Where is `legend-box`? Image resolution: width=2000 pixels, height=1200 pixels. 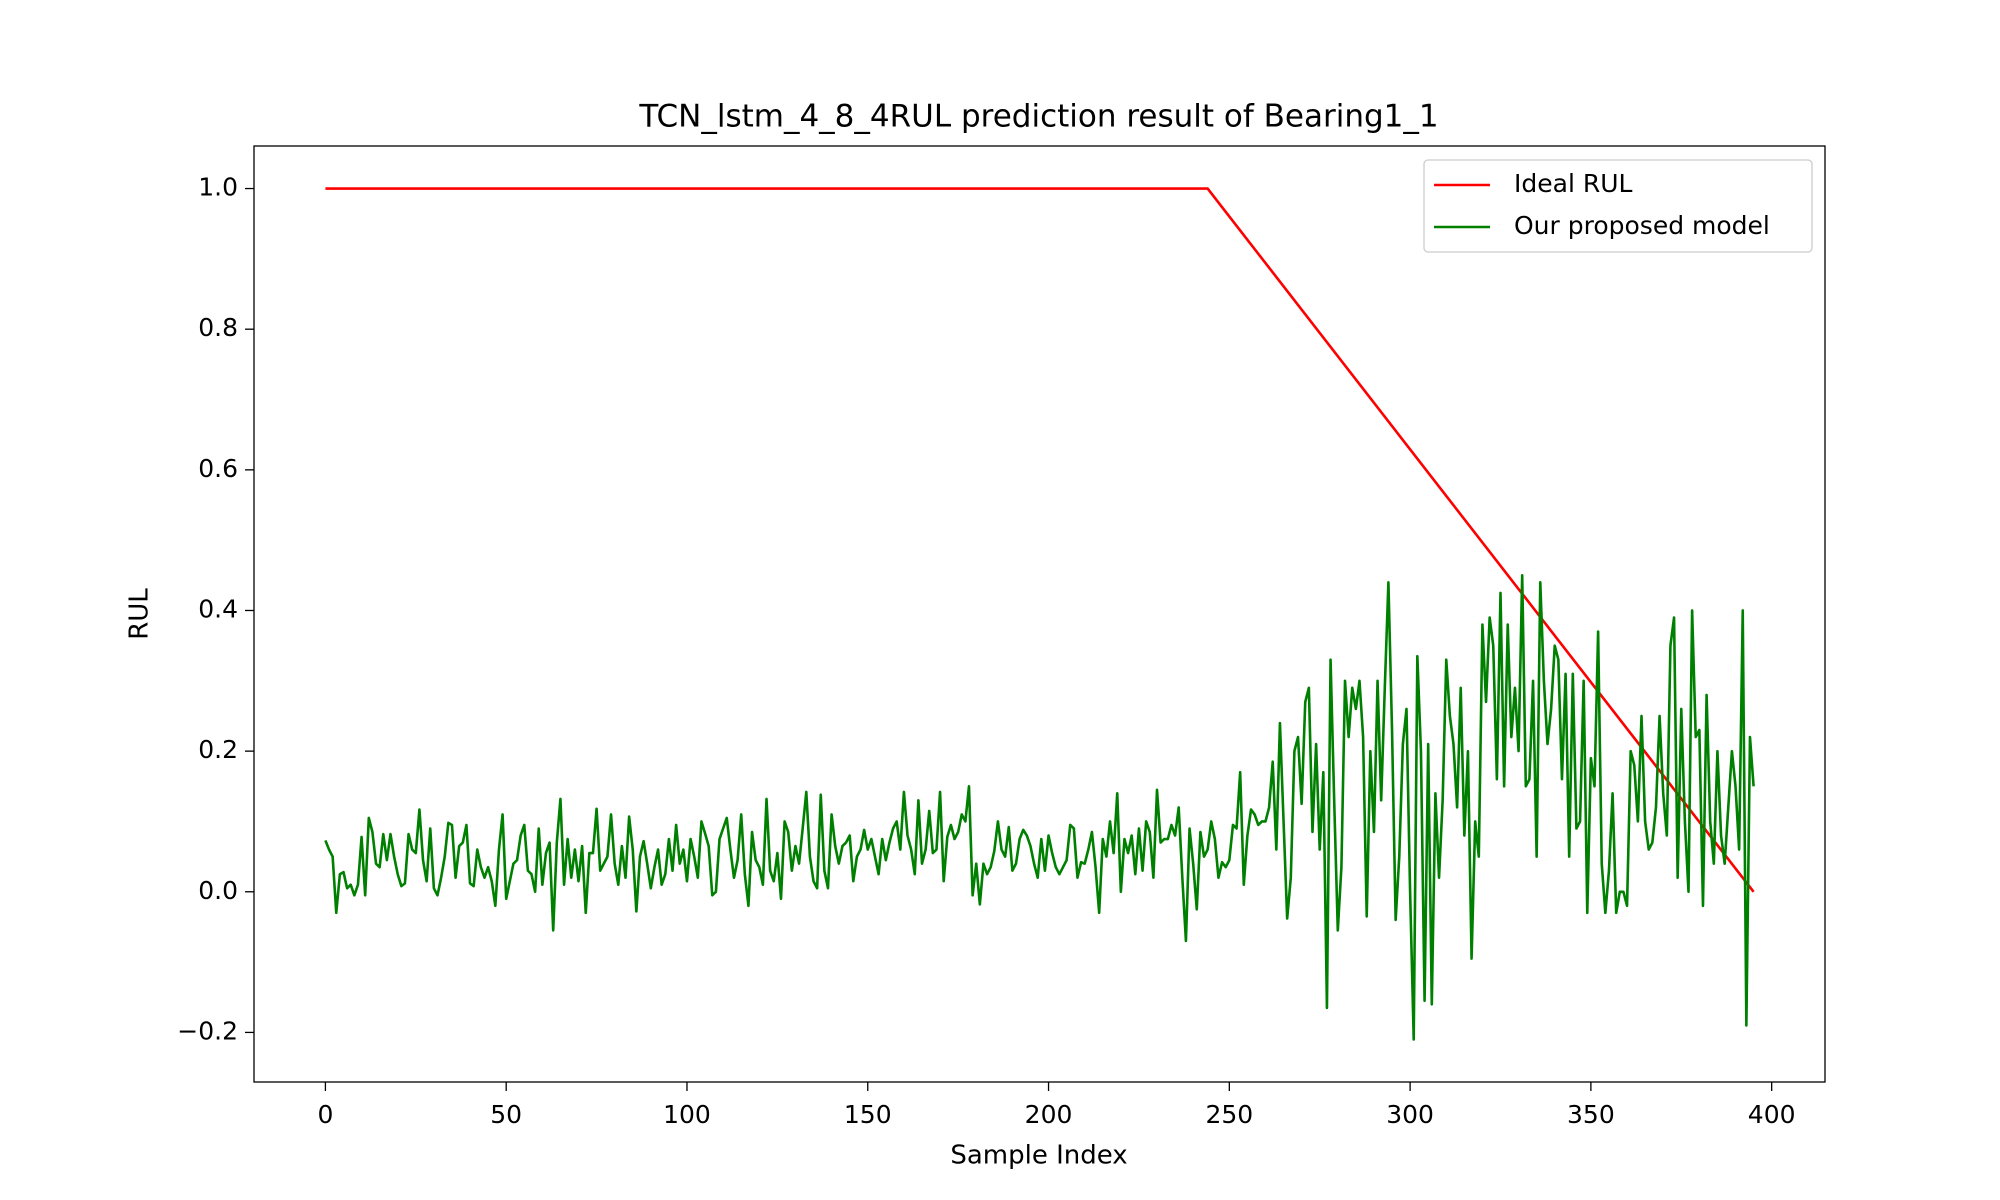
legend-box is located at coordinates (1618, 206).